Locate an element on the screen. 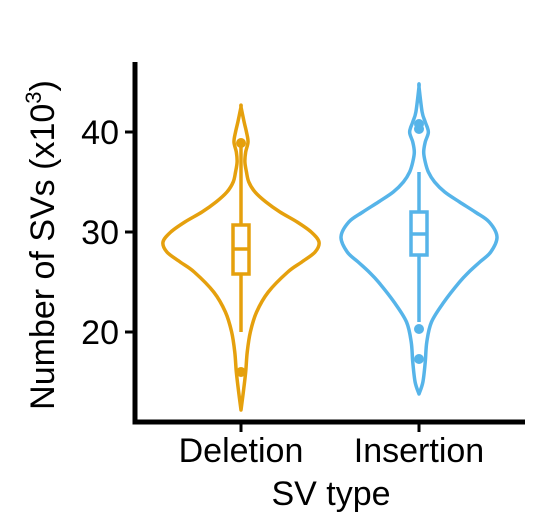 This screenshot has width=539, height=531. x-axis-ticks: Deletion Insertion is located at coordinates (331, 446).